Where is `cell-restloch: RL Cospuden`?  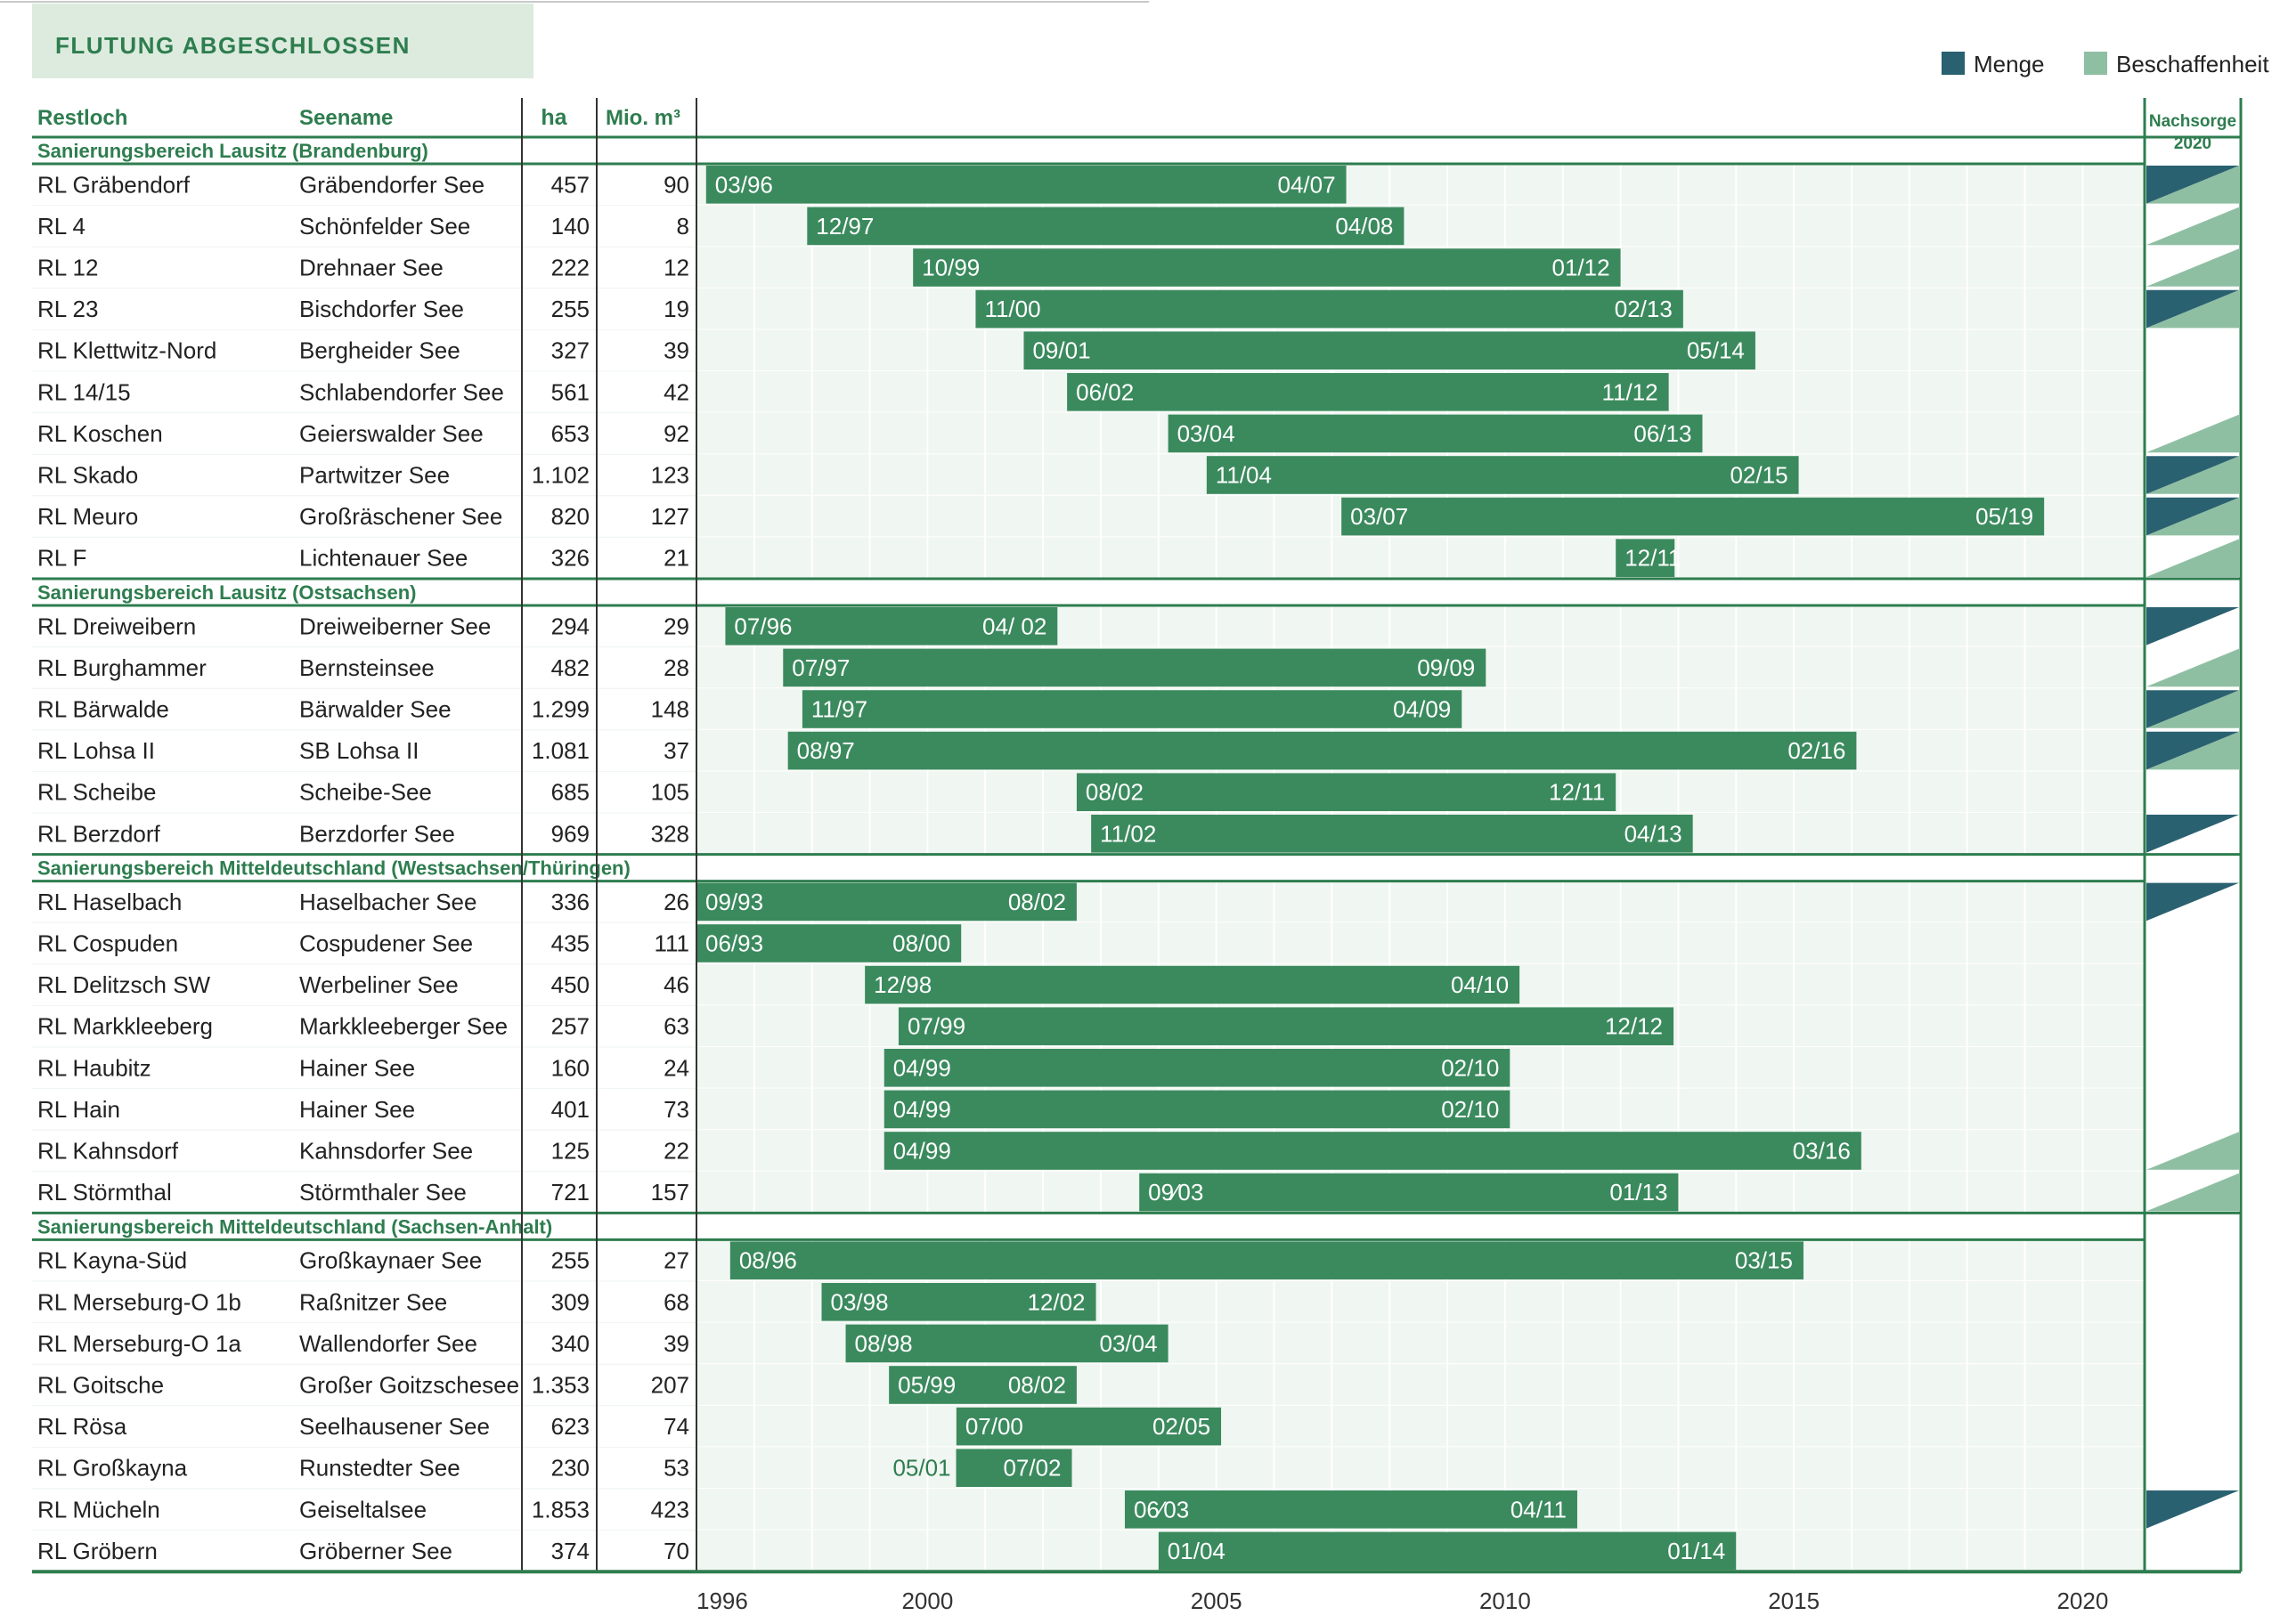 cell-restloch: RL Cospuden is located at coordinates (107, 943).